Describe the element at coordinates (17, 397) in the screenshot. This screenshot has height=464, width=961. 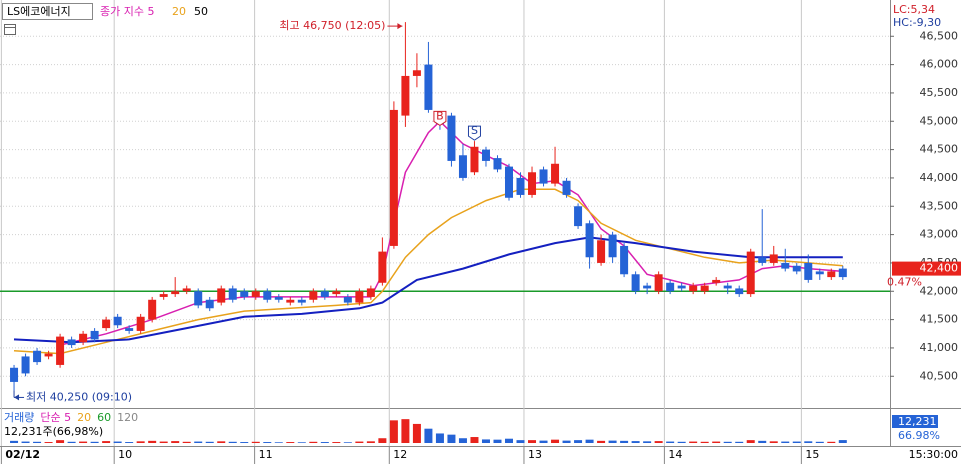
I see `low-arrow-head` at that location.